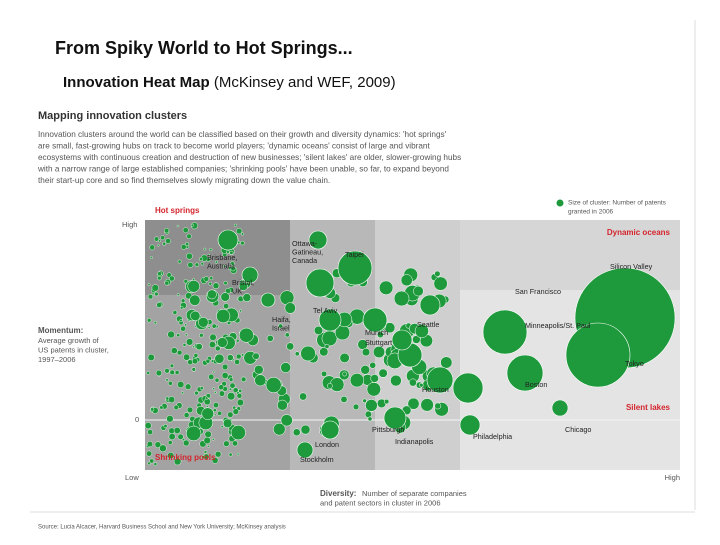 The width and height of the screenshot is (720, 545). Describe the element at coordinates (414, 493) in the screenshot. I see `axis-label: Number of separate companies` at that location.